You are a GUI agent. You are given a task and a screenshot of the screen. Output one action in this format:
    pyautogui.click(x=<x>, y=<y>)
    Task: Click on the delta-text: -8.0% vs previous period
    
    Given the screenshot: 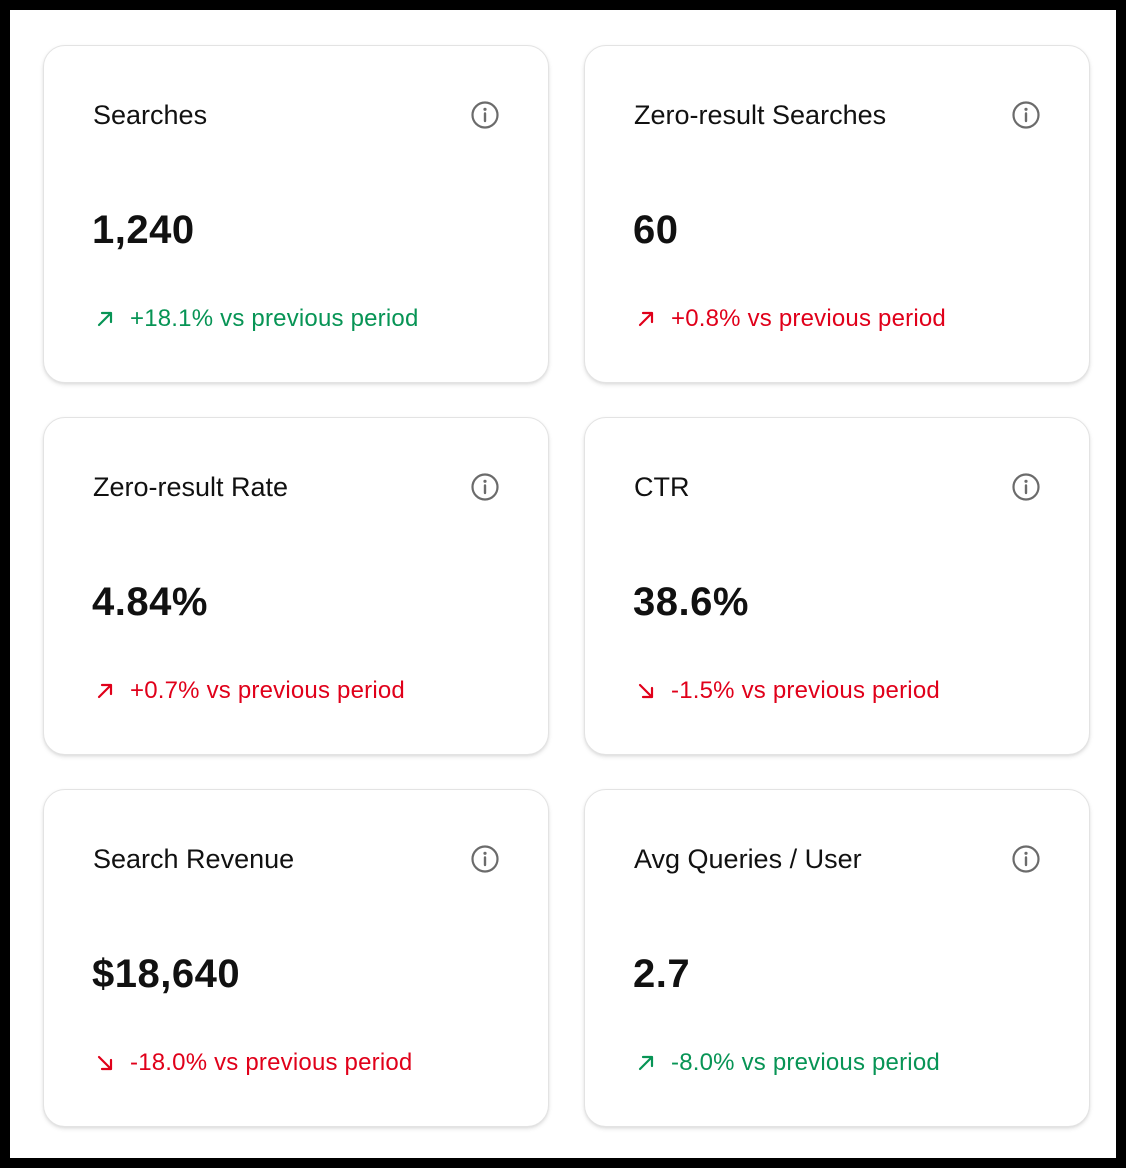 What is the action you would take?
    pyautogui.click(x=805, y=1062)
    